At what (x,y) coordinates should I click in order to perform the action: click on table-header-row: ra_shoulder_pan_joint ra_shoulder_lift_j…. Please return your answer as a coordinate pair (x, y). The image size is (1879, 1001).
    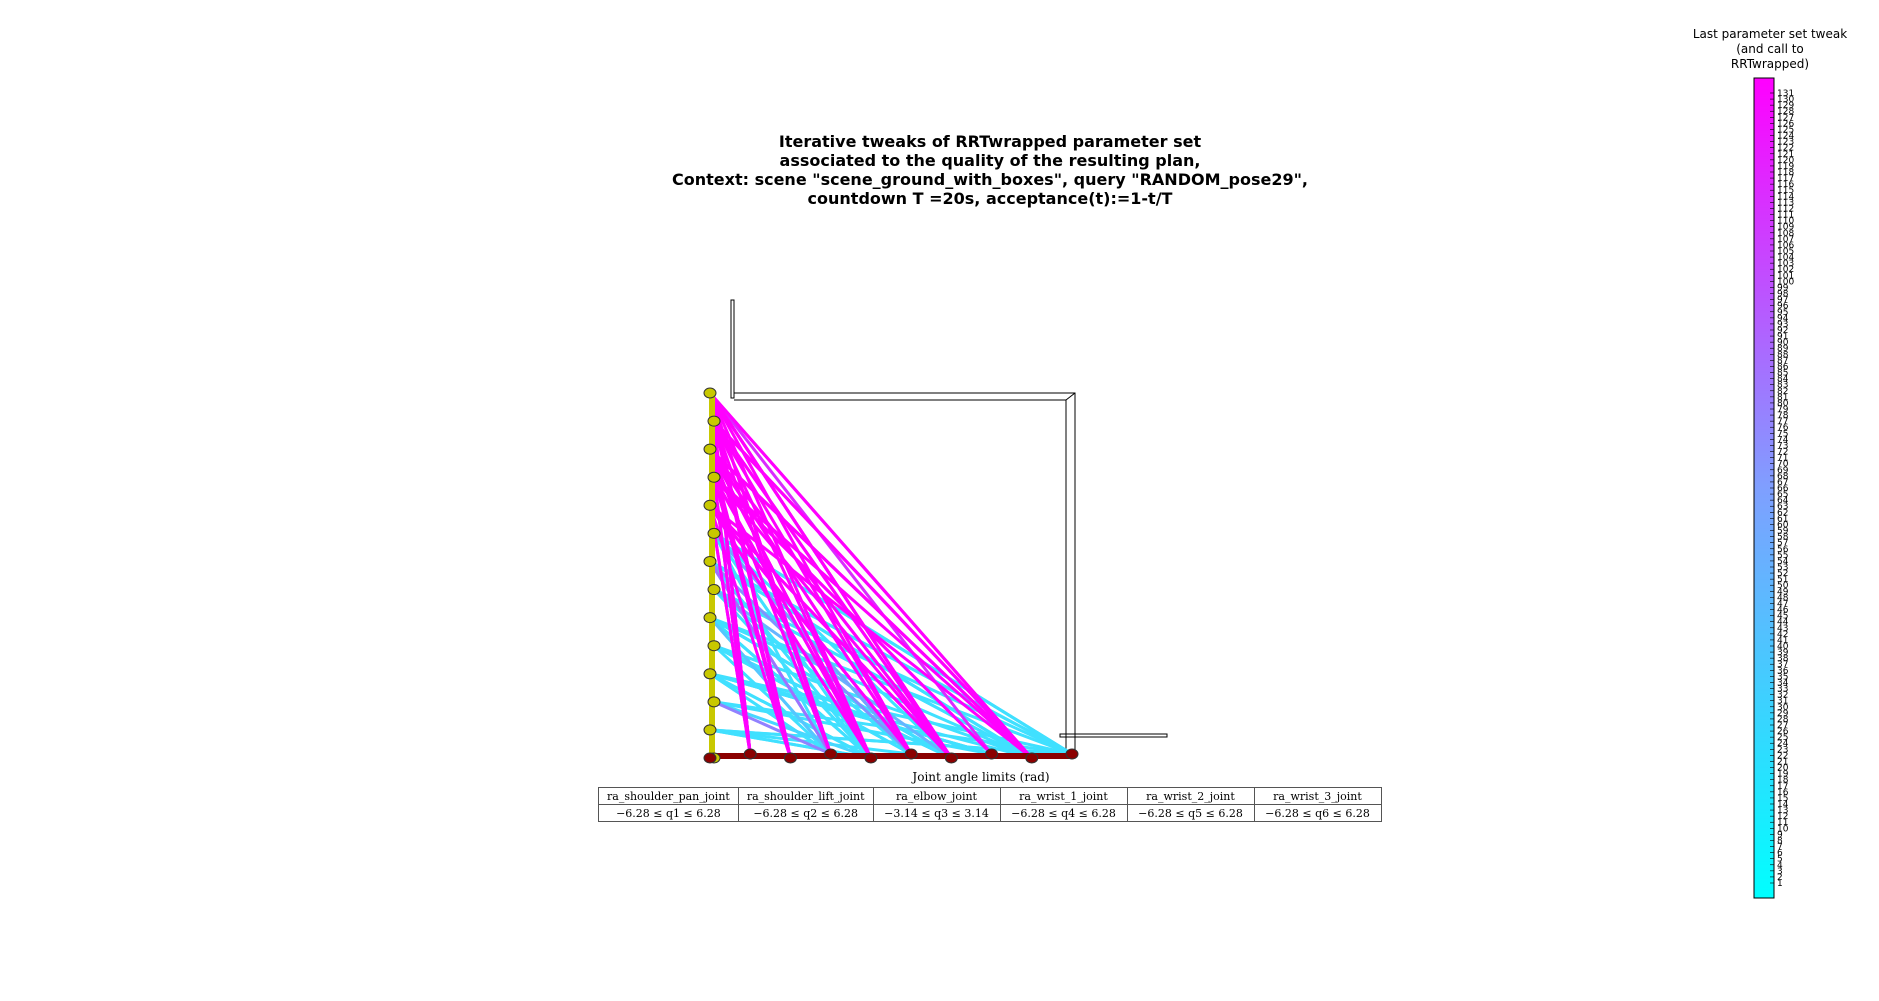
    Looking at the image, I should click on (990, 796).